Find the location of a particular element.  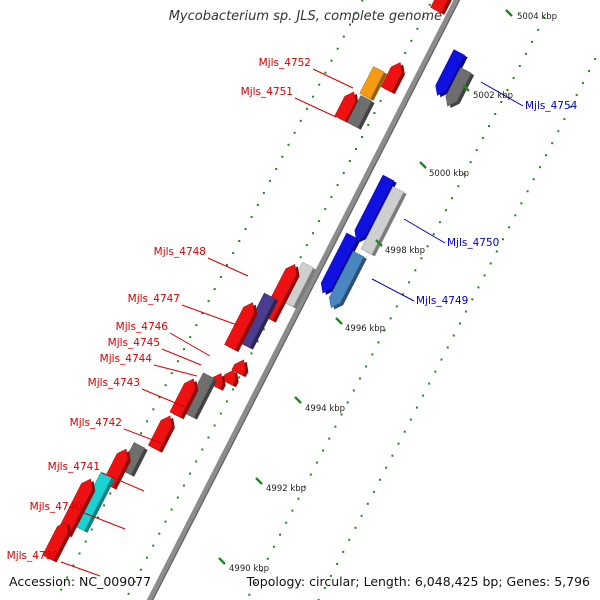

gene-label-mjls_4749: Mjls_4749 is located at coordinates (442, 301).